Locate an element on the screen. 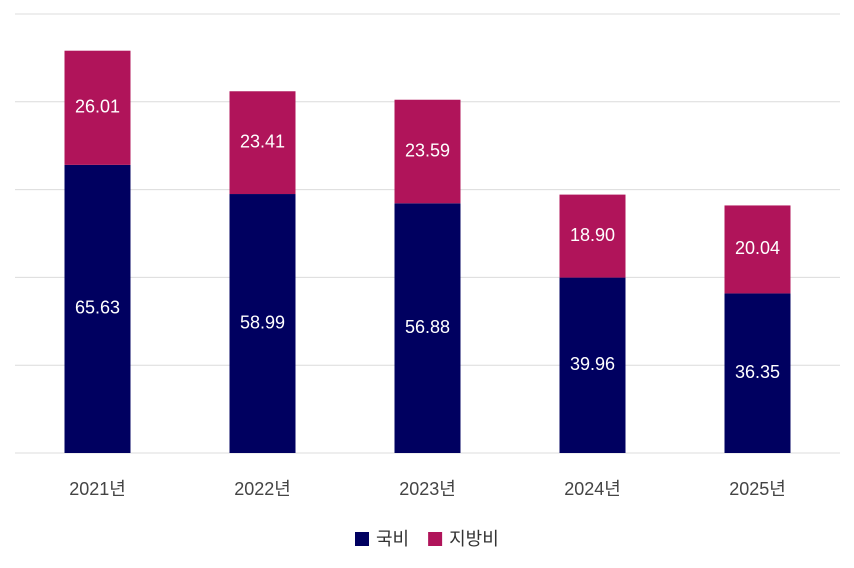 The height and width of the screenshot is (568, 854). x-tick-label: 2025년 is located at coordinates (757, 489).